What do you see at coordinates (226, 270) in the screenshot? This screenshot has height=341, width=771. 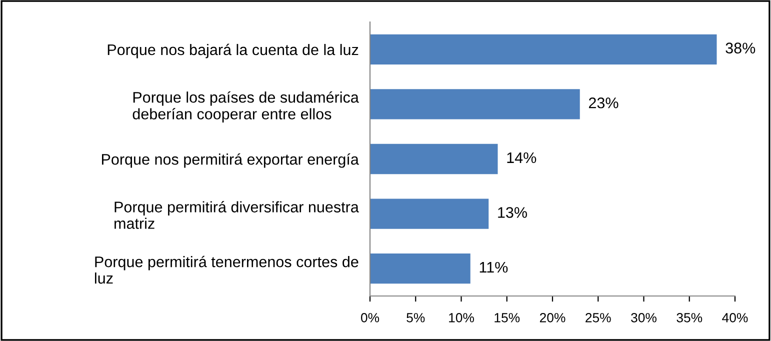 I see `y-tick-label: Porque permitirá tenermenos cortes de luz` at bounding box center [226, 270].